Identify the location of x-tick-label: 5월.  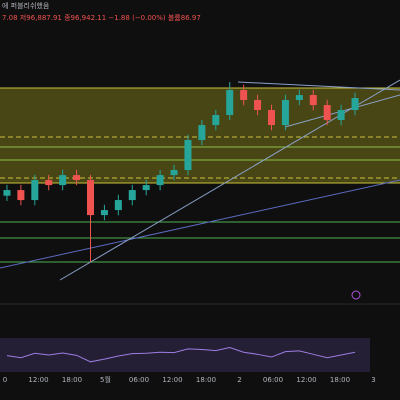
(105, 379).